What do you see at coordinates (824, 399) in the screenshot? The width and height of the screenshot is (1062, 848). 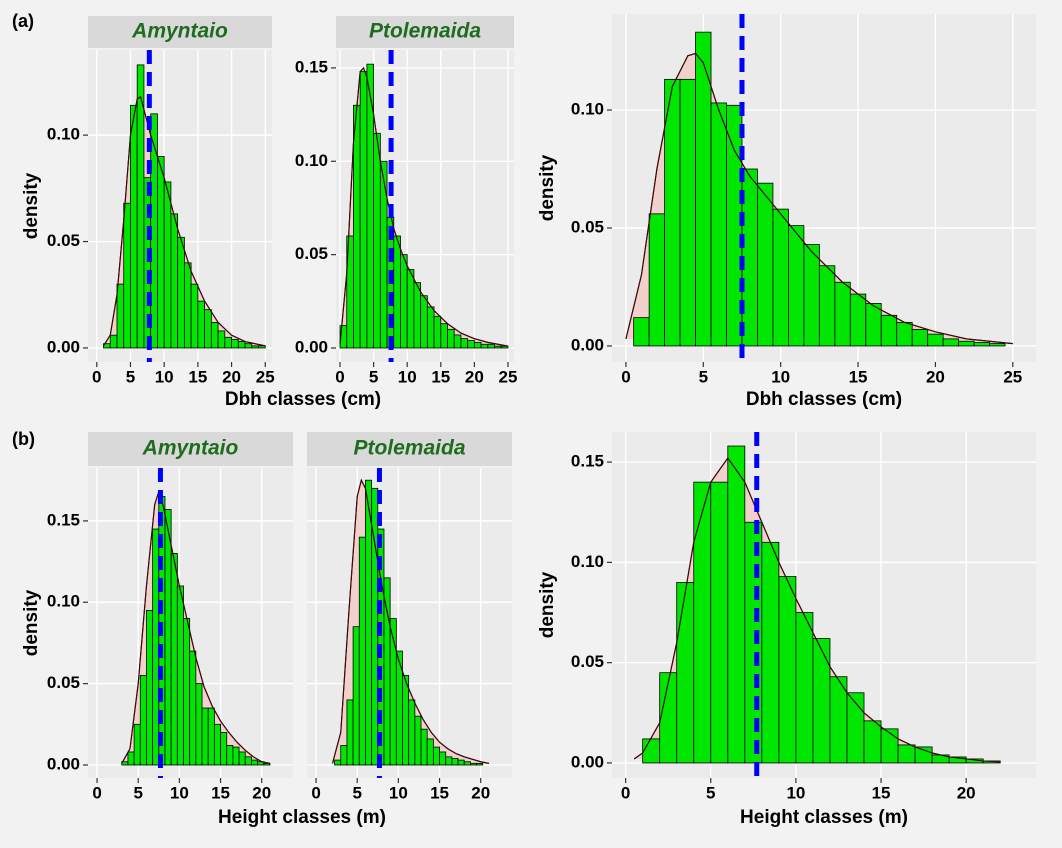 I see `x-axis-title: Dbh classes (cm)` at bounding box center [824, 399].